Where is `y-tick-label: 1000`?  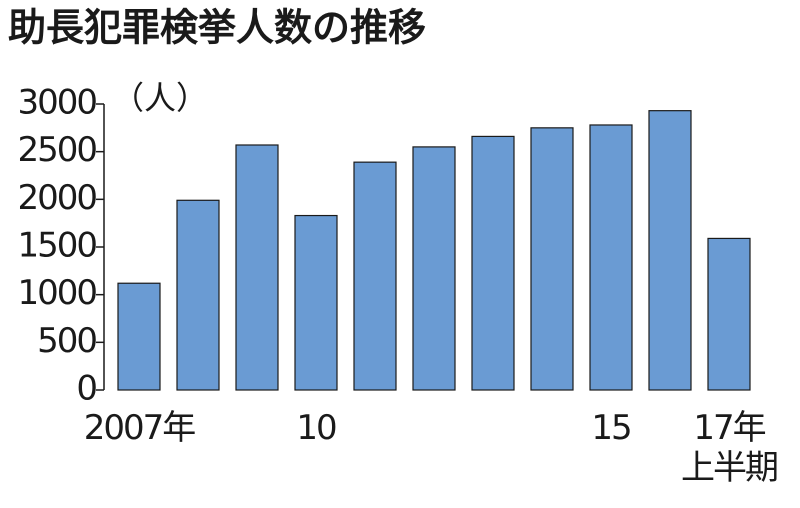
y-tick-label: 1000 is located at coordinates (56, 293).